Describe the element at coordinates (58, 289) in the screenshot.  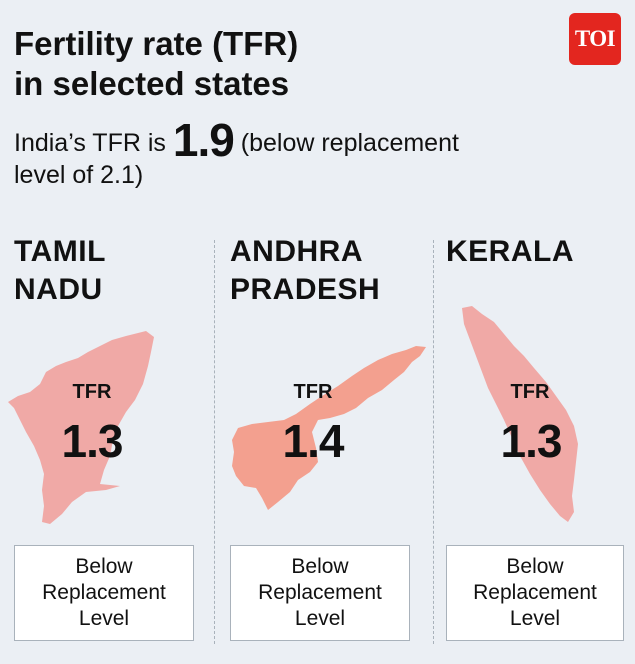
I see `state-name-line-2: NADU` at that location.